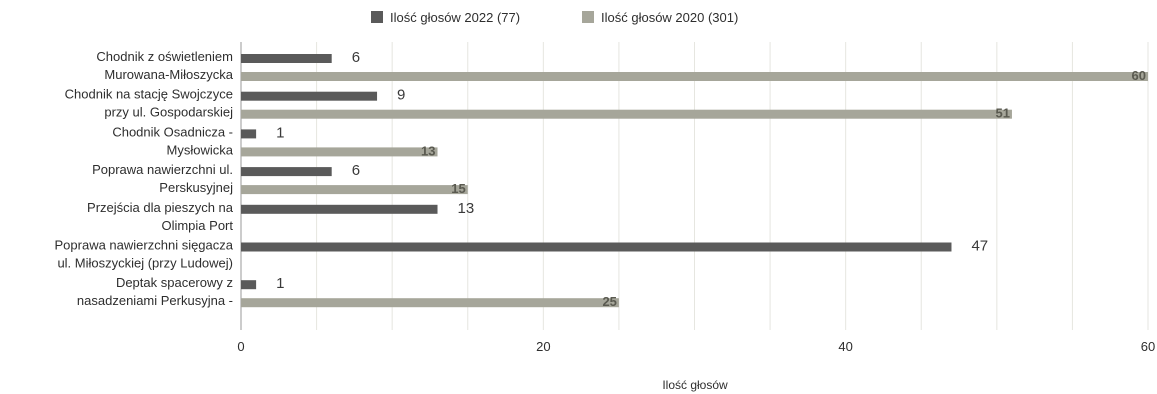  What do you see at coordinates (377, 17) in the screenshot?
I see `legend-swatch-2022` at bounding box center [377, 17].